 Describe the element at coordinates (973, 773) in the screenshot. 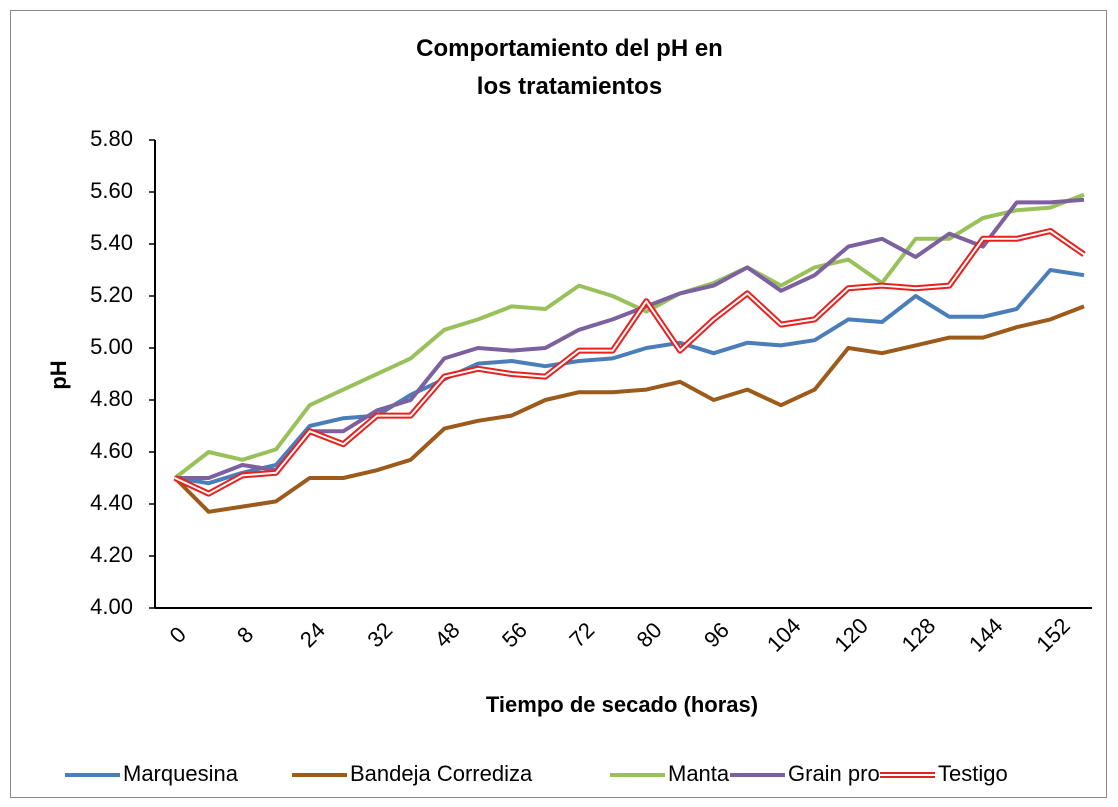

I see `legend-label: Testigo` at that location.